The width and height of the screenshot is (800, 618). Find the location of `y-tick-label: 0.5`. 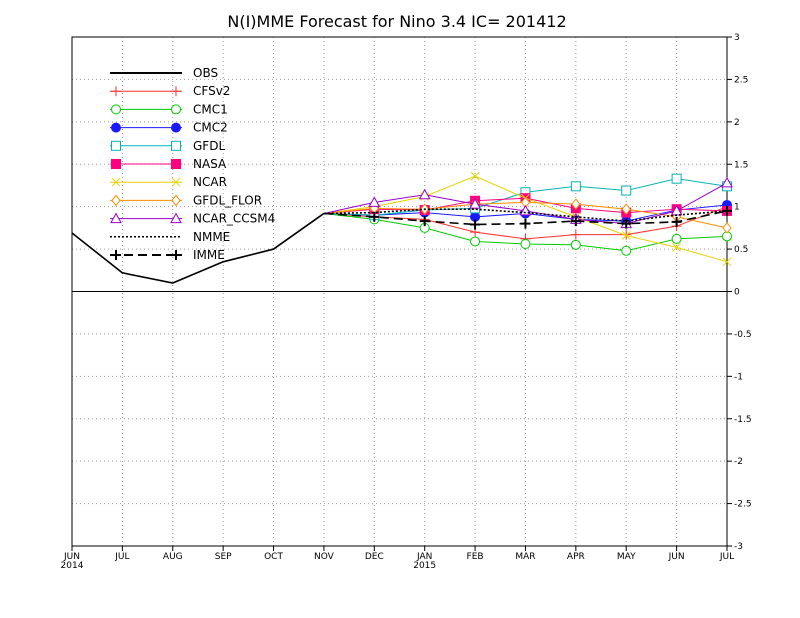

y-tick-label: 0.5 is located at coordinates (741, 250).